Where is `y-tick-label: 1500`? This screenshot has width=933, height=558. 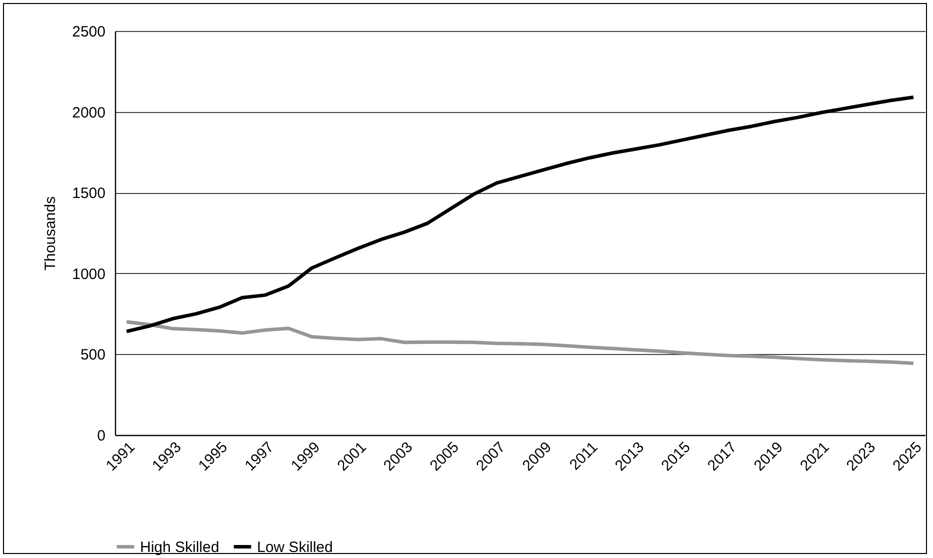 y-tick-label: 1500 is located at coordinates (89, 193).